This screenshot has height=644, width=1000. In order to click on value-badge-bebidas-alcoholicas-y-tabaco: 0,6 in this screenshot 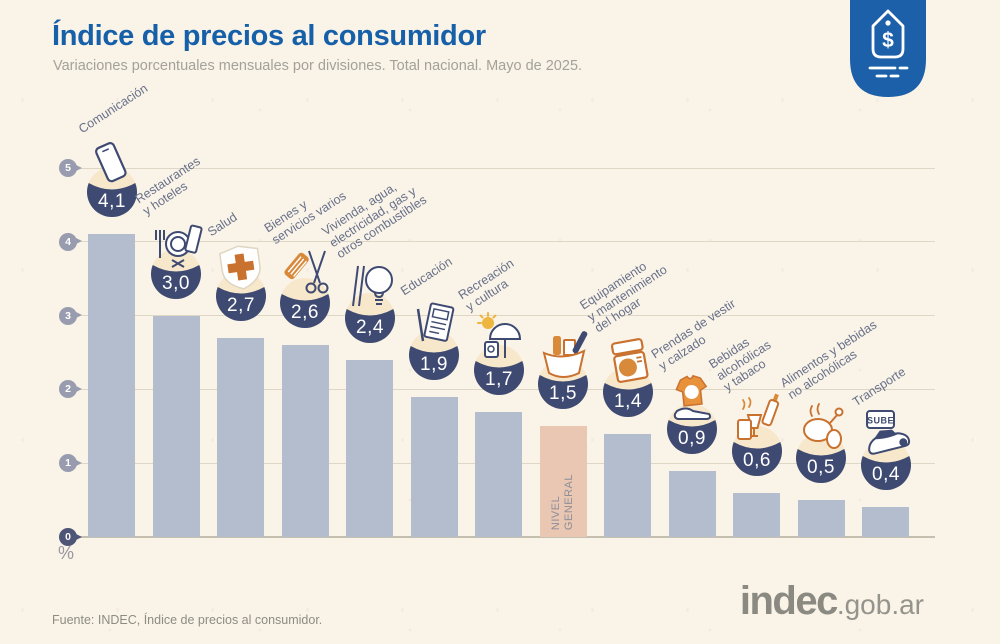, I will do `click(757, 435)`.